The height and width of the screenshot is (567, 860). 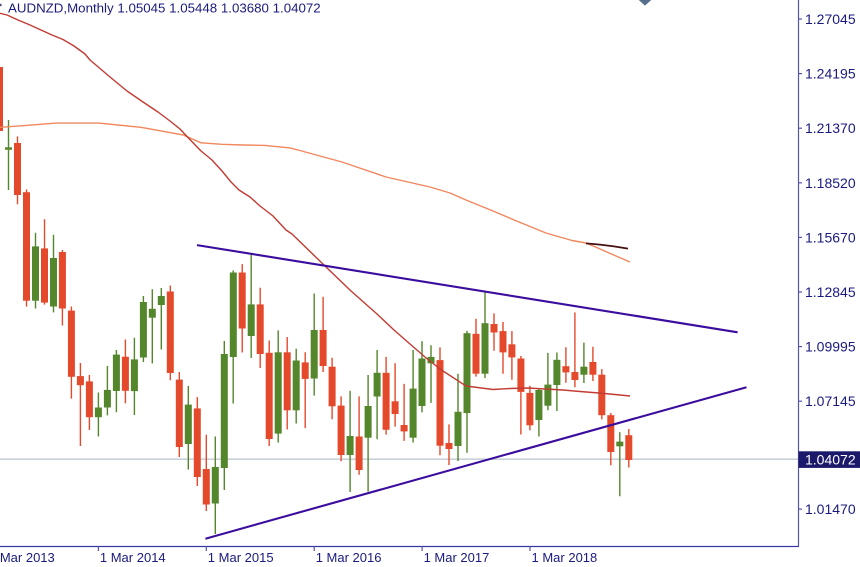 I want to click on svg-text: 1.27045, so click(x=830, y=19).